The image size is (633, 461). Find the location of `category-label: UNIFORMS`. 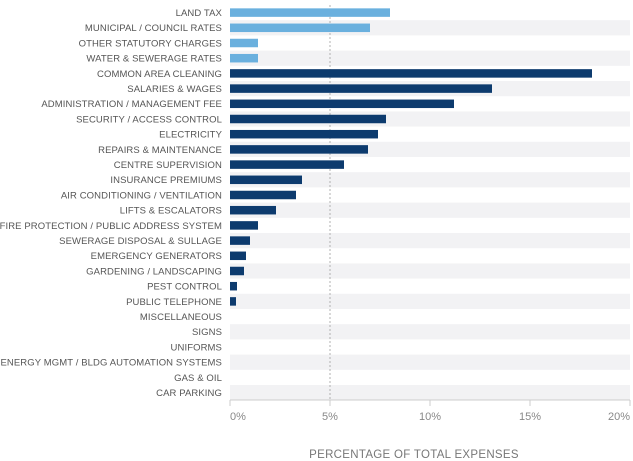

category-label: UNIFORMS is located at coordinates (196, 347).